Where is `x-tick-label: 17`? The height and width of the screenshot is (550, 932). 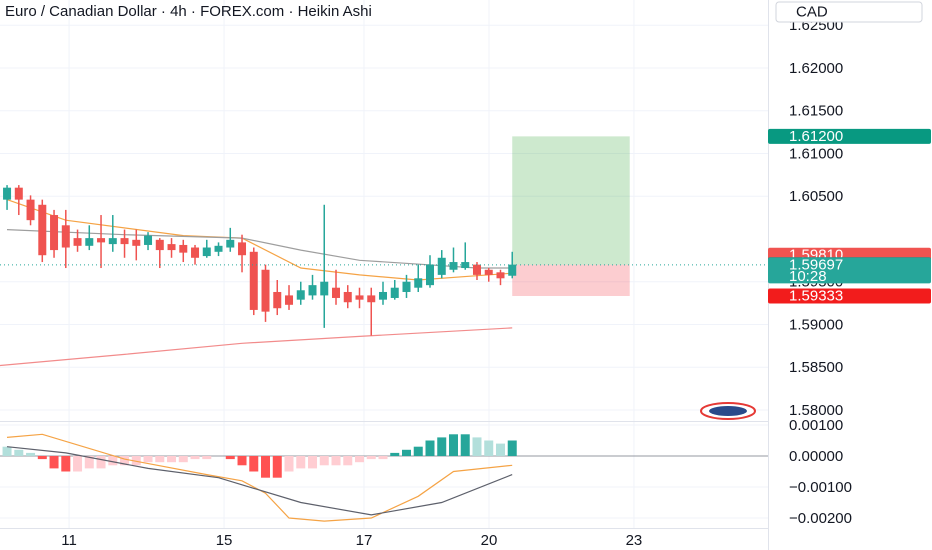
x-tick-label: 17 is located at coordinates (364, 540).